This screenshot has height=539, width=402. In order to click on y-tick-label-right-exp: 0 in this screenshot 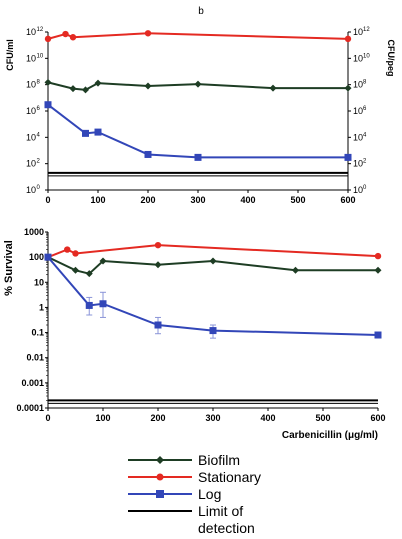, I will do `click(365, 188)`.